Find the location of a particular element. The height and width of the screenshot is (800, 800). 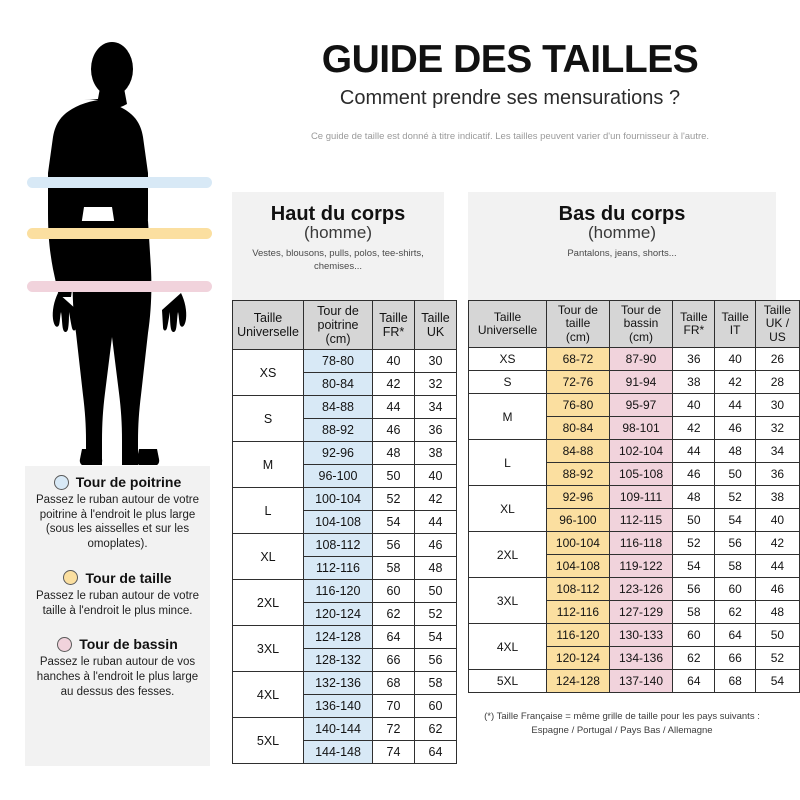

col-header-waist: Tour de taille (cm) is located at coordinates (578, 324).